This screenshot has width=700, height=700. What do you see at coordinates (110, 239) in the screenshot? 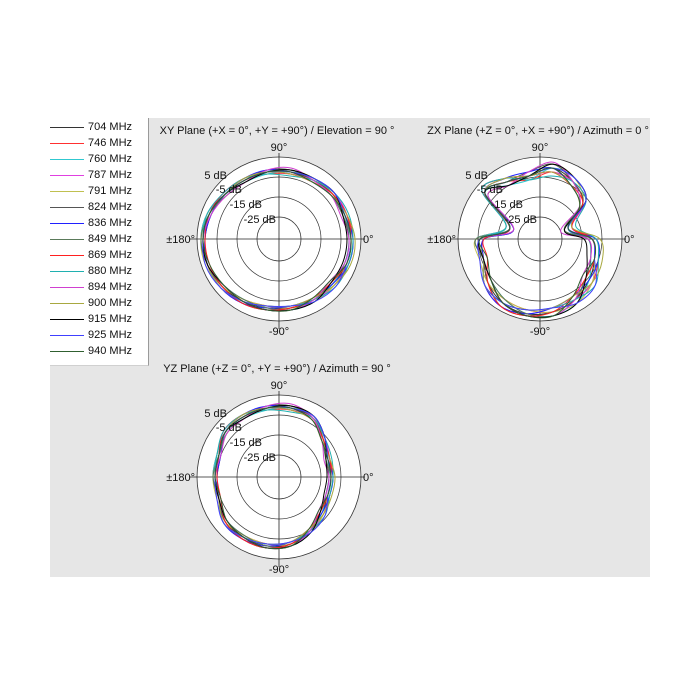
I see `legend-label: 849 MHz` at bounding box center [110, 239].